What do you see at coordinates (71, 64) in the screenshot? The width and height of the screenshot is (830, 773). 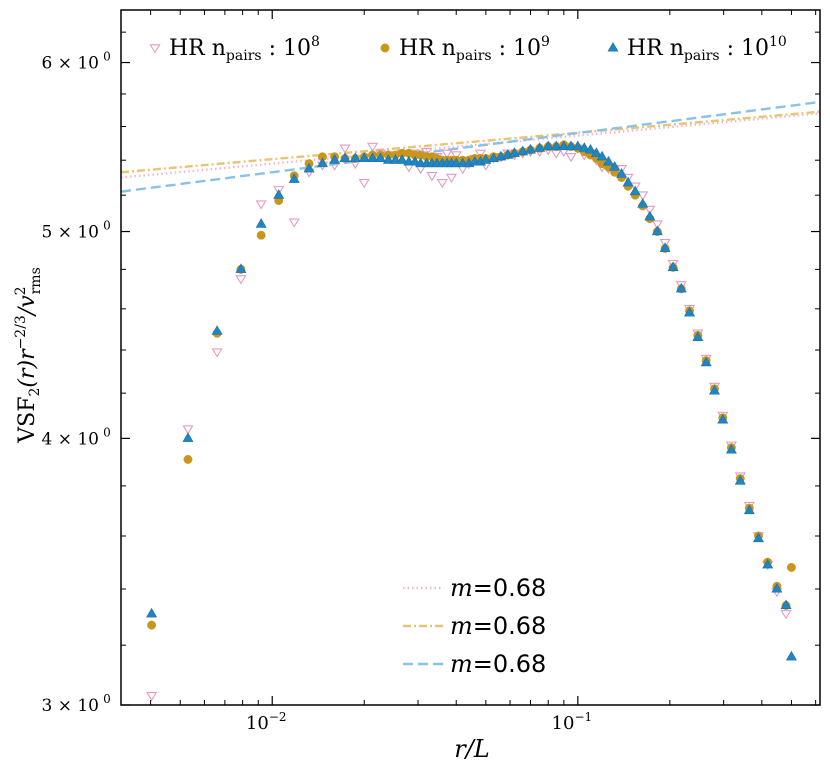 I see `y-tick-label: 6 × 10` at bounding box center [71, 64].